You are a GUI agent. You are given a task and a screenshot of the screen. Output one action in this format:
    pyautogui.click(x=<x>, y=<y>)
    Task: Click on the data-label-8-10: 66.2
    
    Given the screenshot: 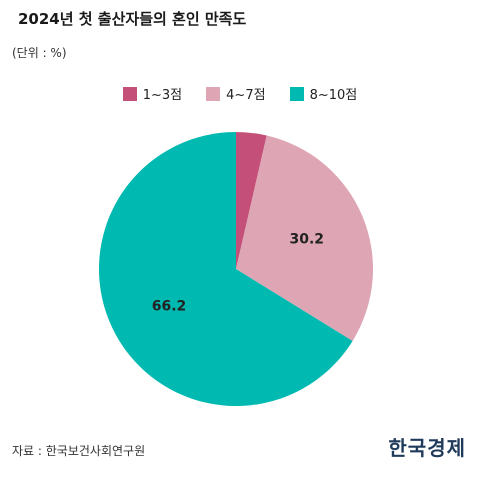 What is the action you would take?
    pyautogui.click(x=169, y=306)
    